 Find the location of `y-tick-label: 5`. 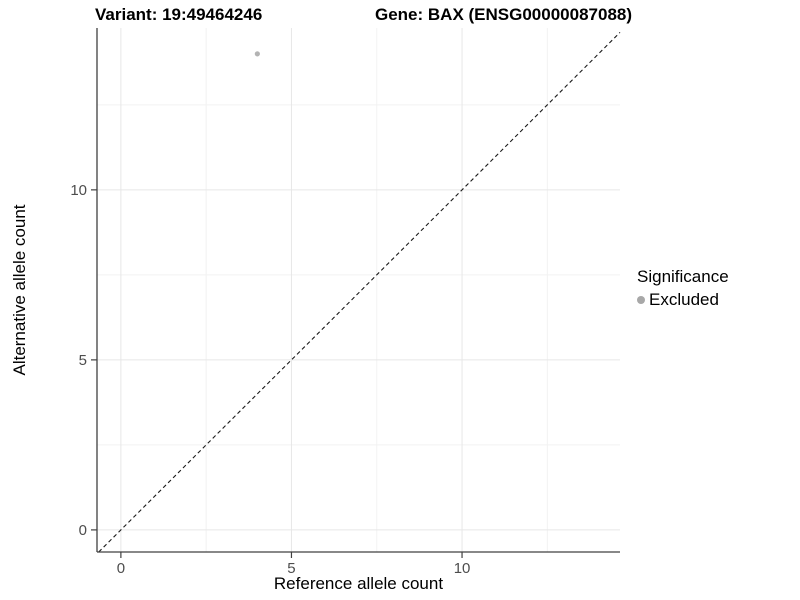

y-tick-label: 5 is located at coordinates (83, 360).